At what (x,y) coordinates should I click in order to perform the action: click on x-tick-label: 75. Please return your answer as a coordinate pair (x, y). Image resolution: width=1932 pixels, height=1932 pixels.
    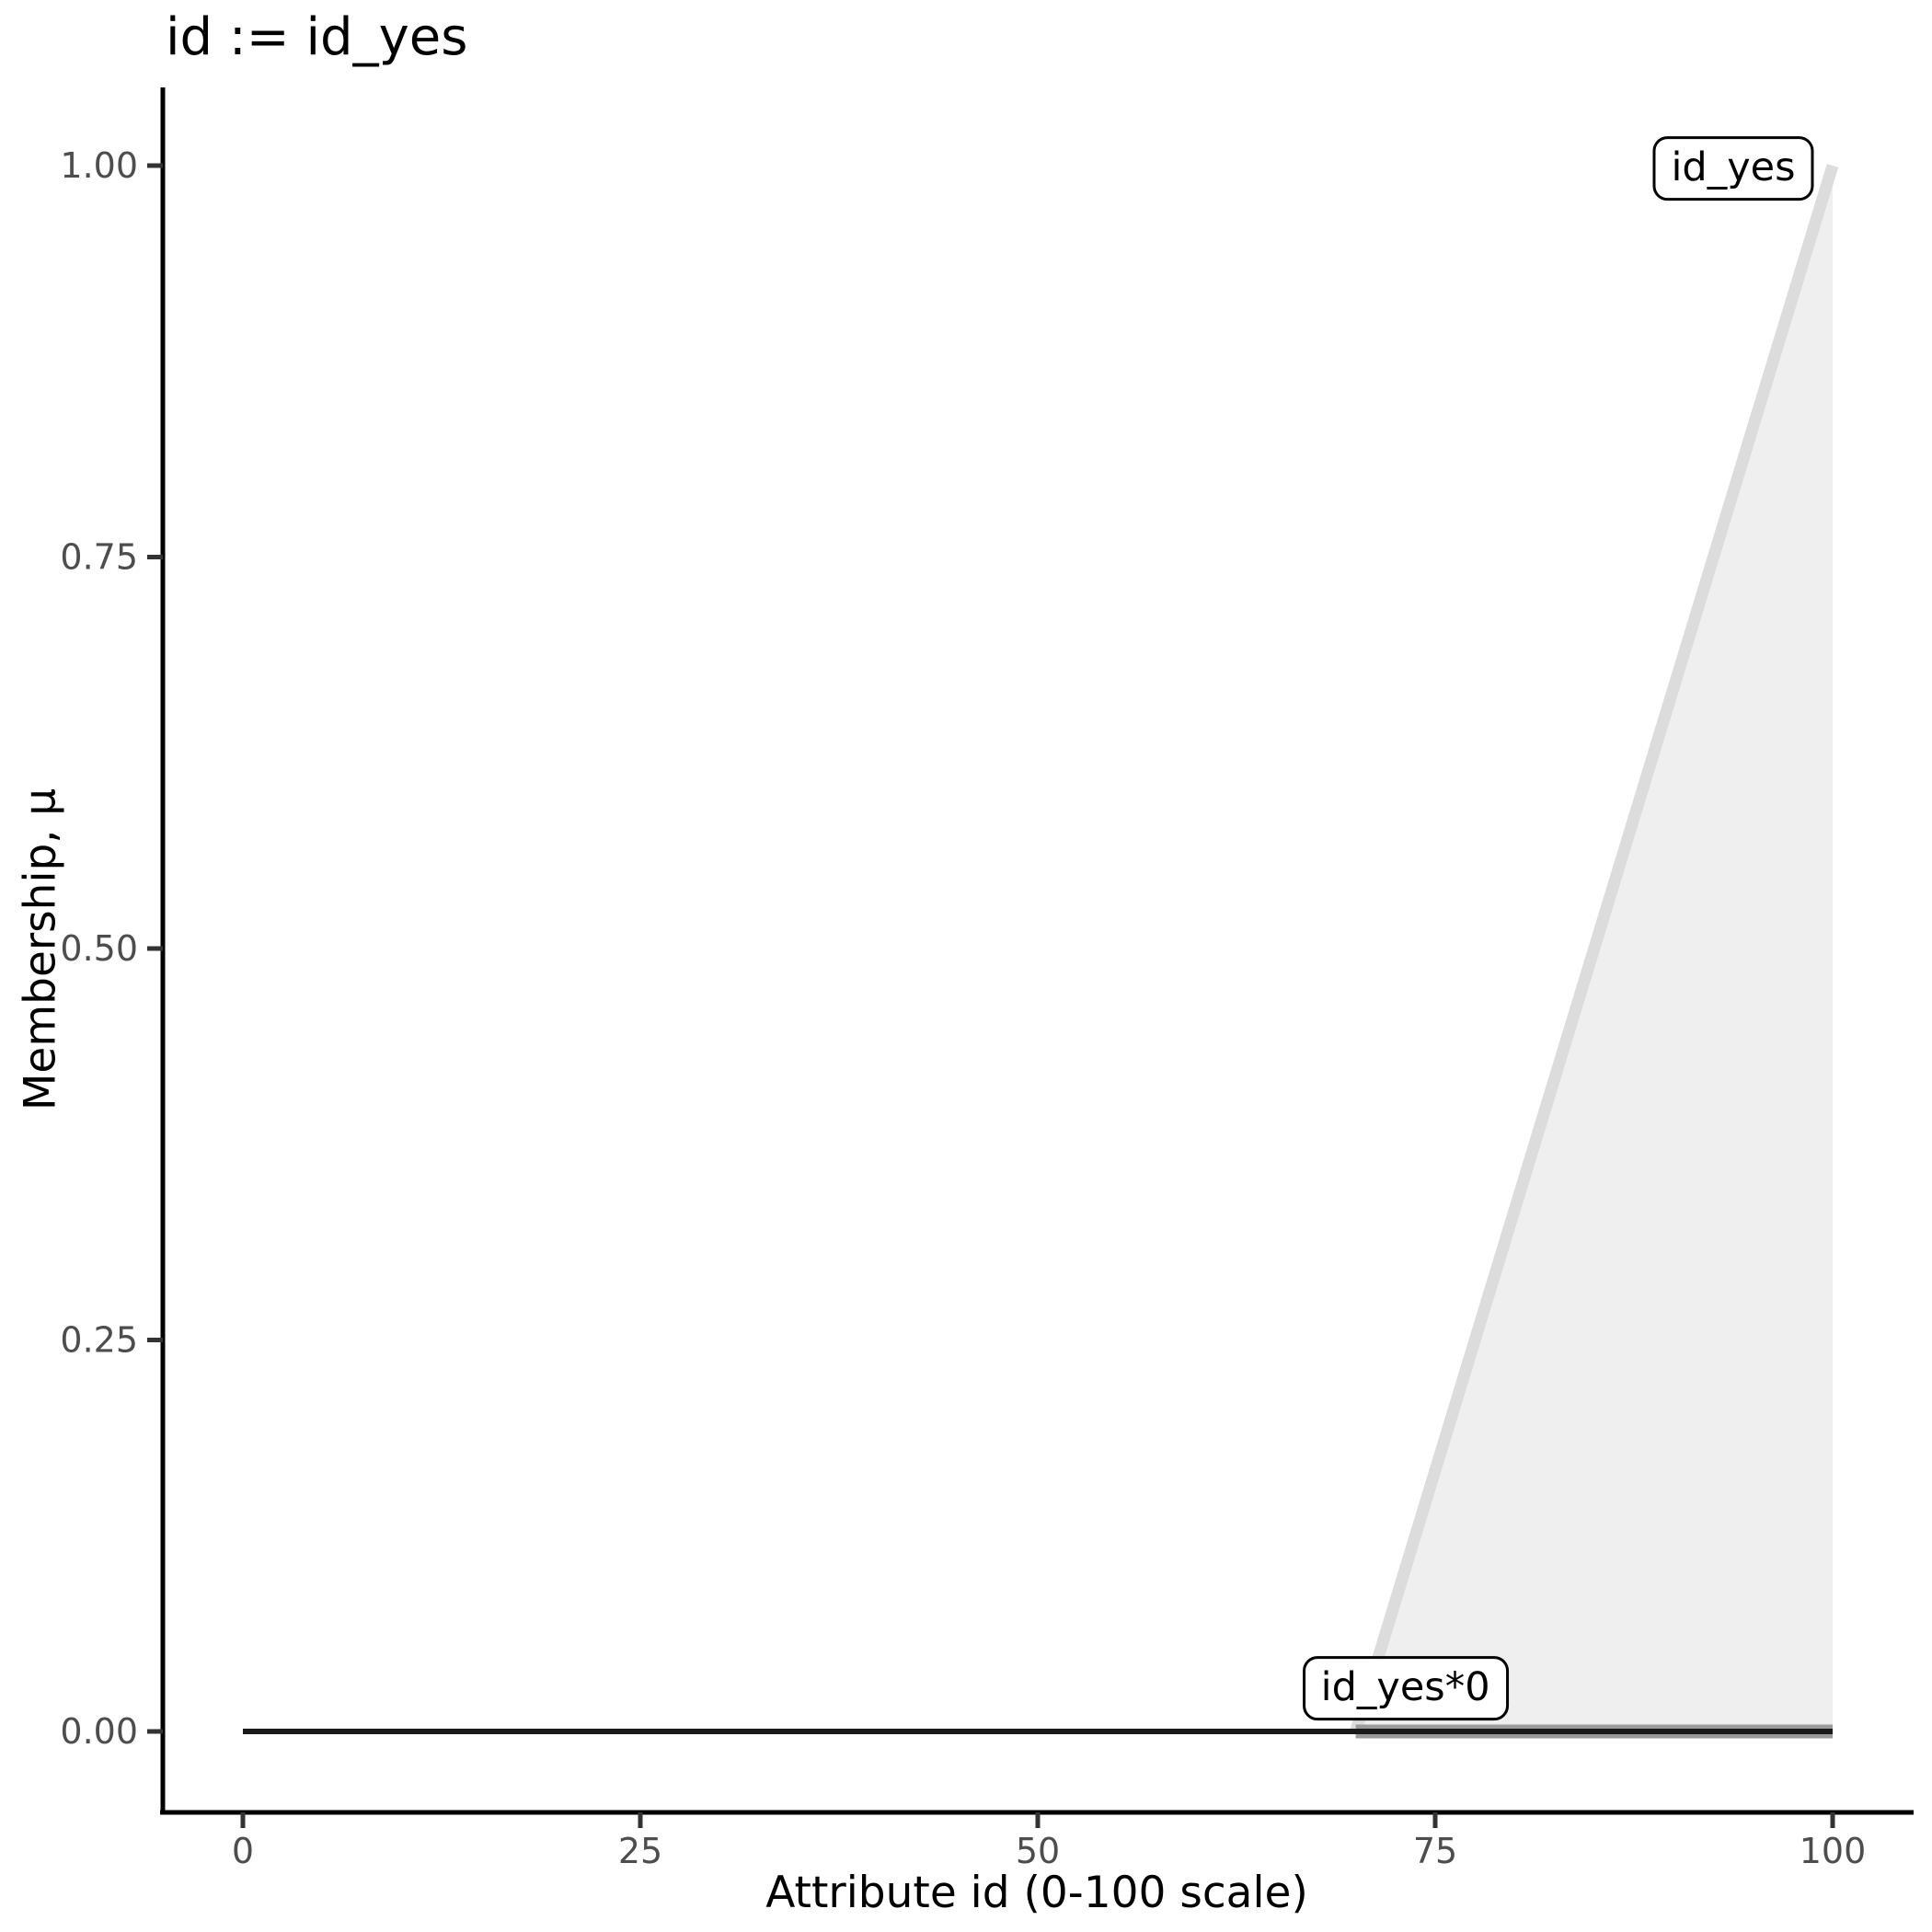
    Looking at the image, I should click on (1435, 1851).